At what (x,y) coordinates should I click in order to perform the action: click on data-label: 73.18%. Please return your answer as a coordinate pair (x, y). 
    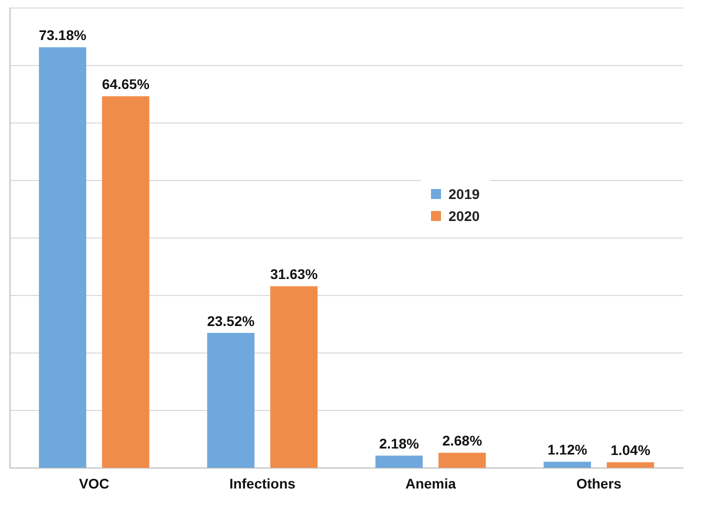
    Looking at the image, I should click on (62, 35).